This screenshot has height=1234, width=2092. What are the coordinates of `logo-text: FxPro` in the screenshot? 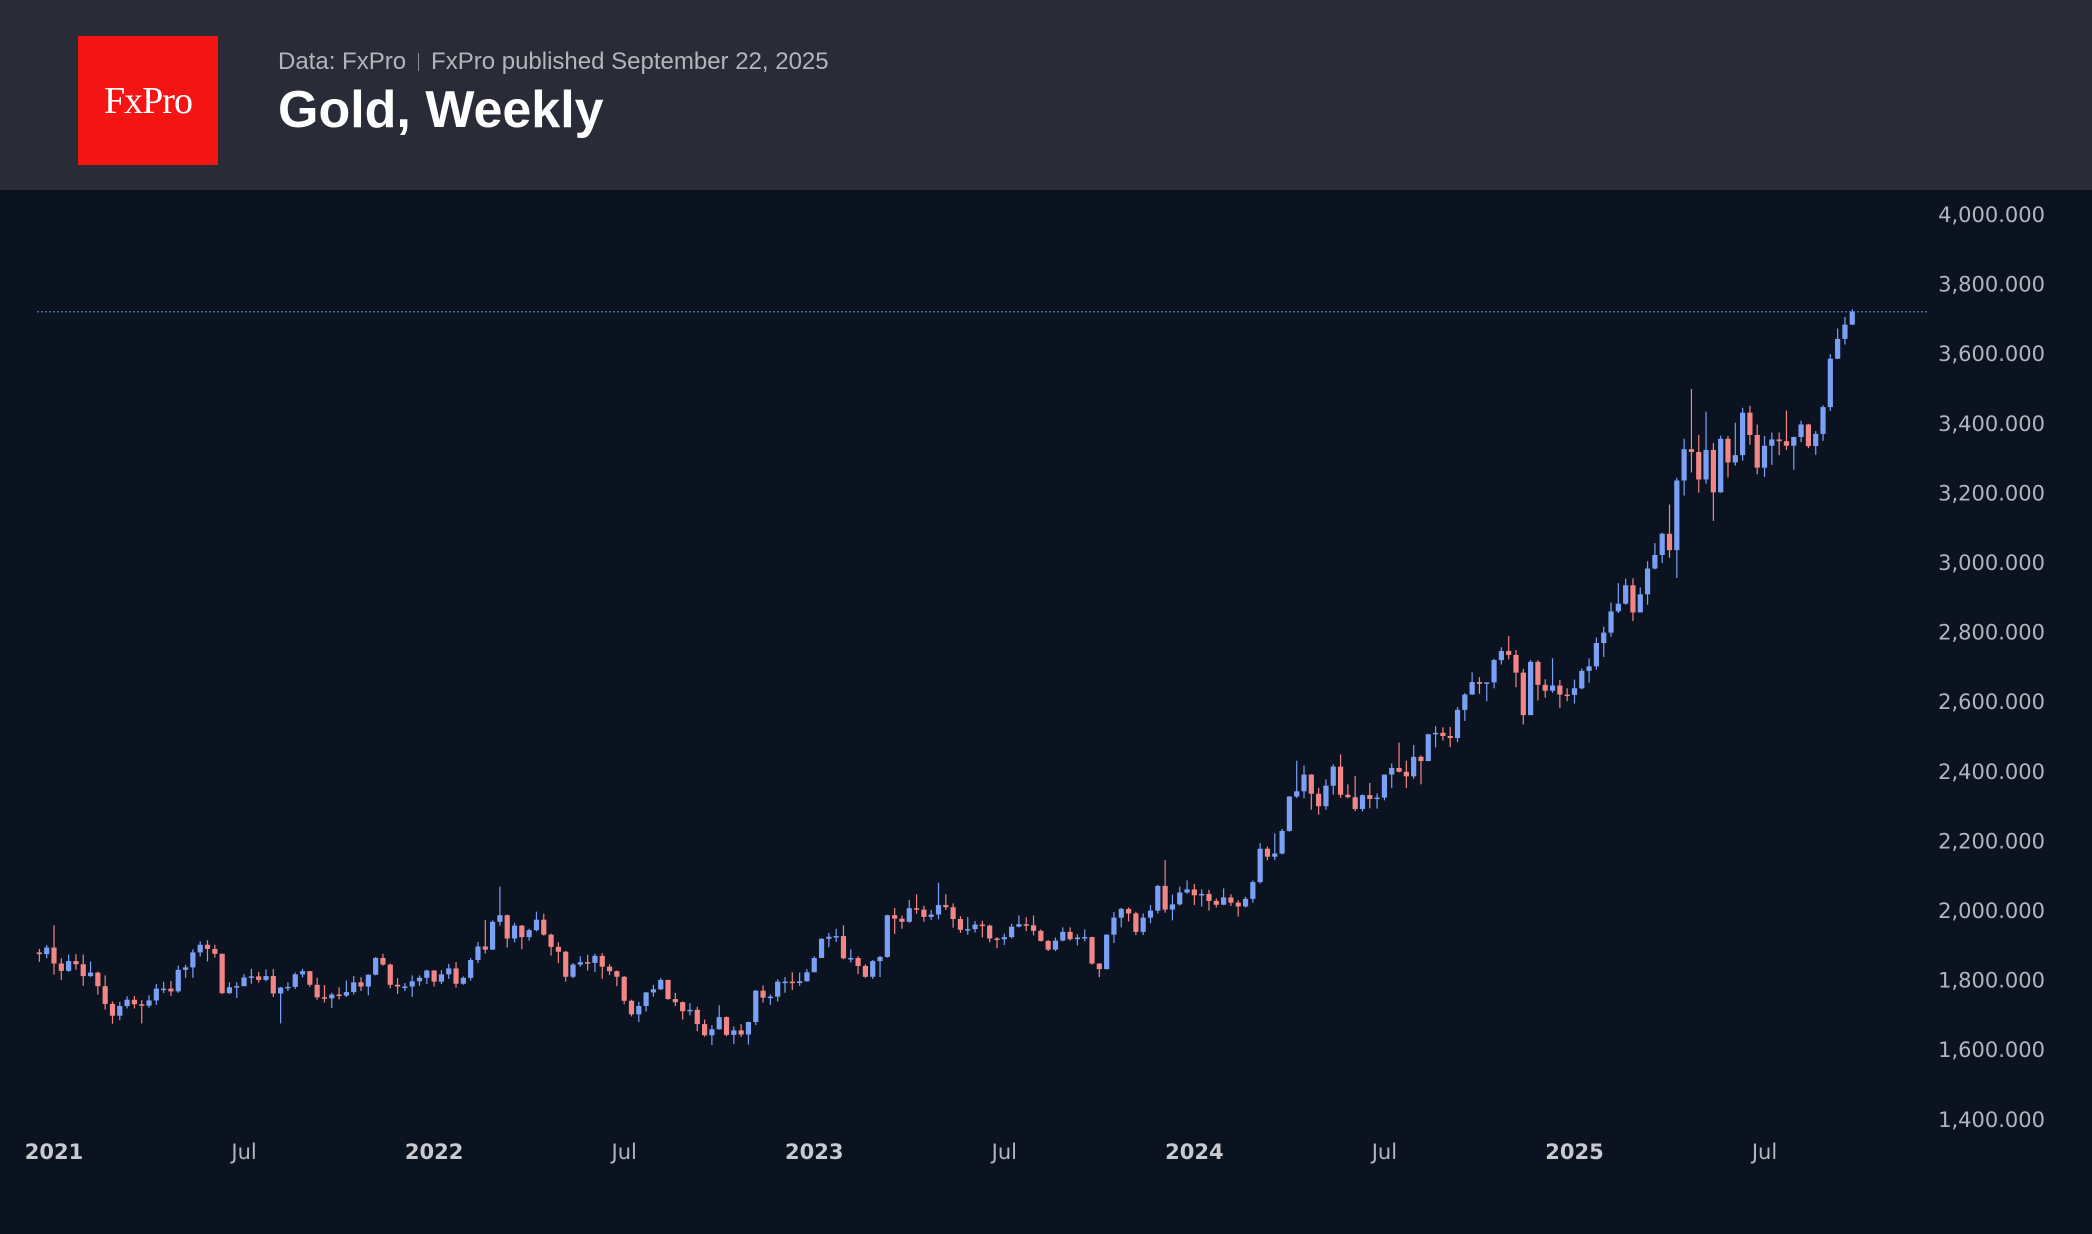 It's located at (148, 100).